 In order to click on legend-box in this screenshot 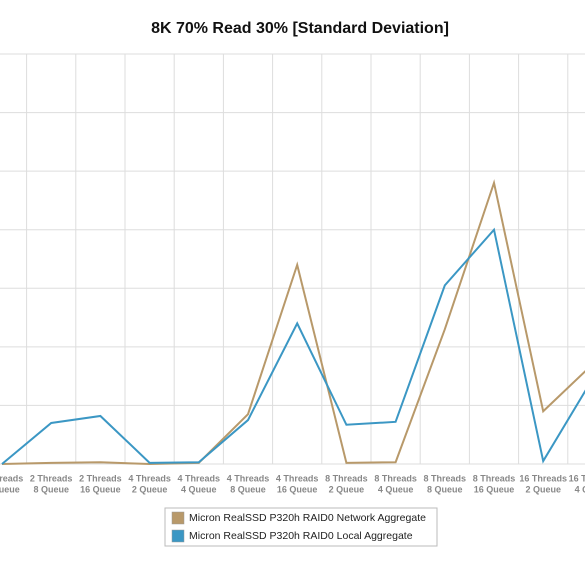, I will do `click(301, 527)`.